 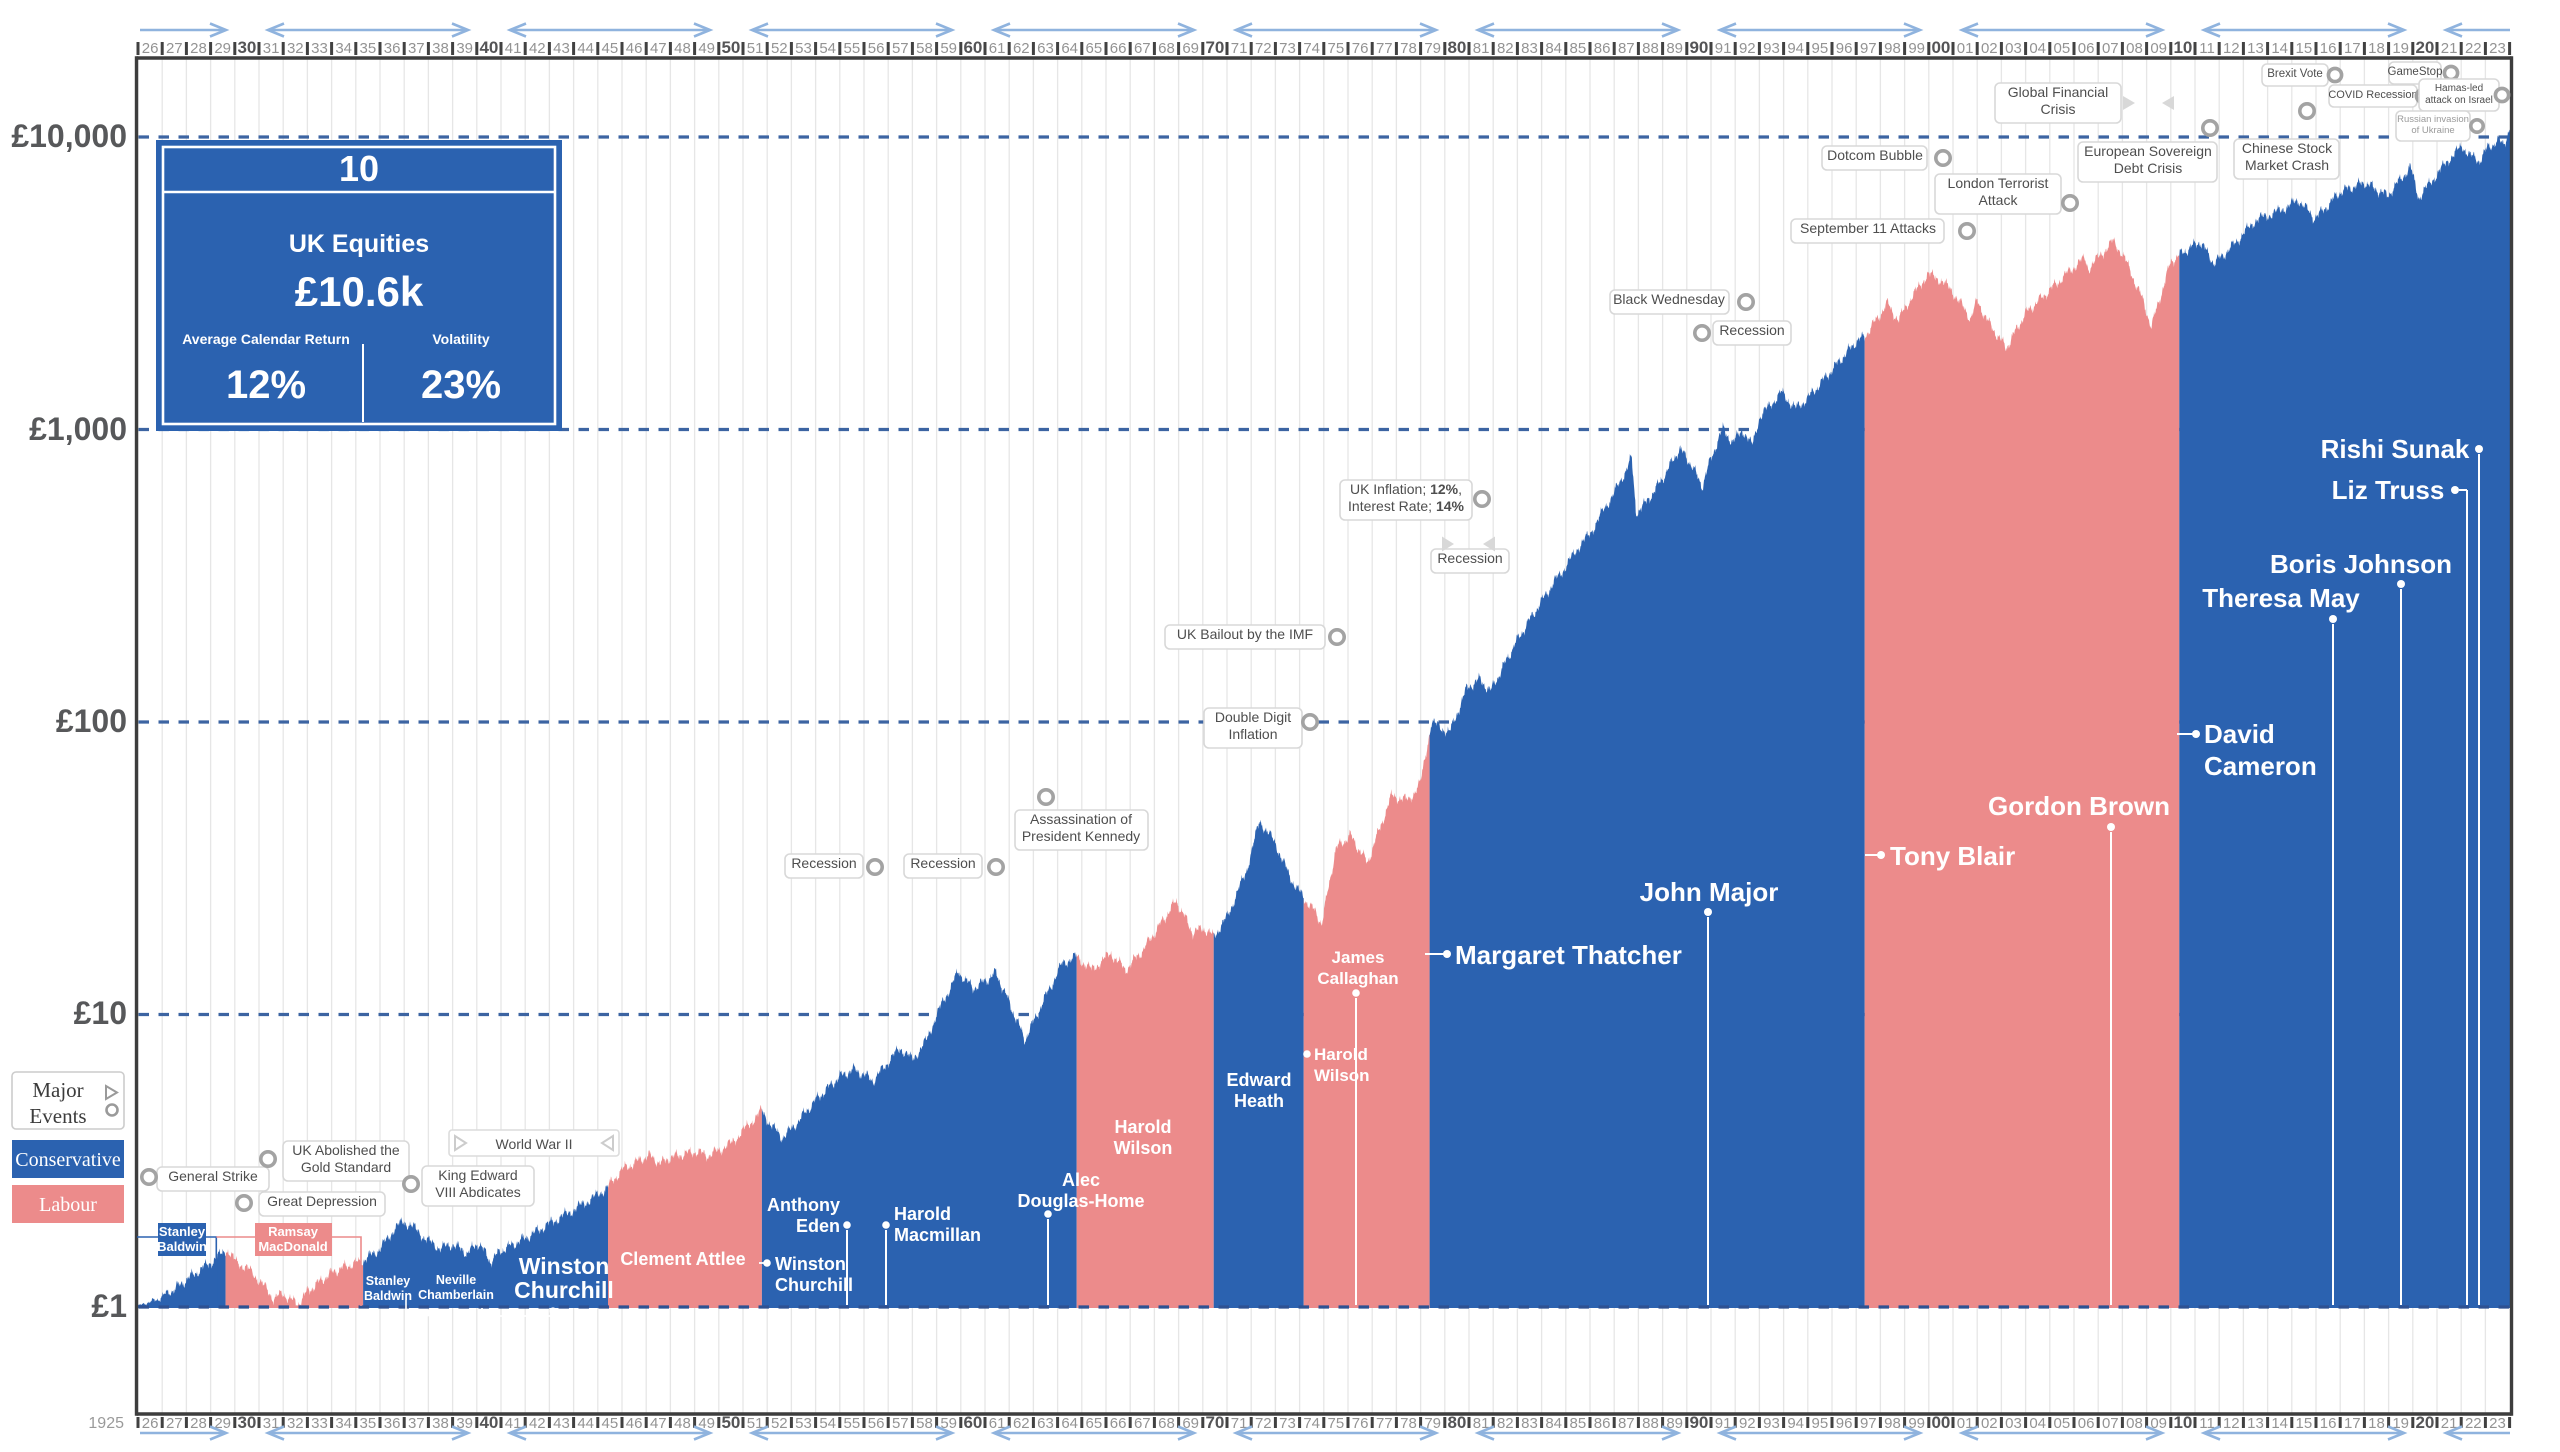 What do you see at coordinates (359, 291) in the screenshot?
I see `svg-text: £10.6k` at bounding box center [359, 291].